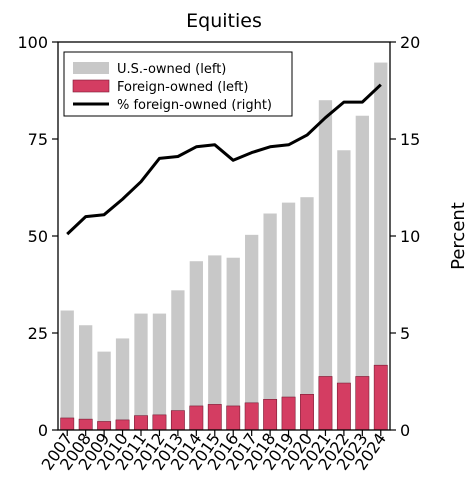 Image resolution: width=475 pixels, height=500 pixels. I want to click on bar-foreign-owned-2021, so click(325, 403).